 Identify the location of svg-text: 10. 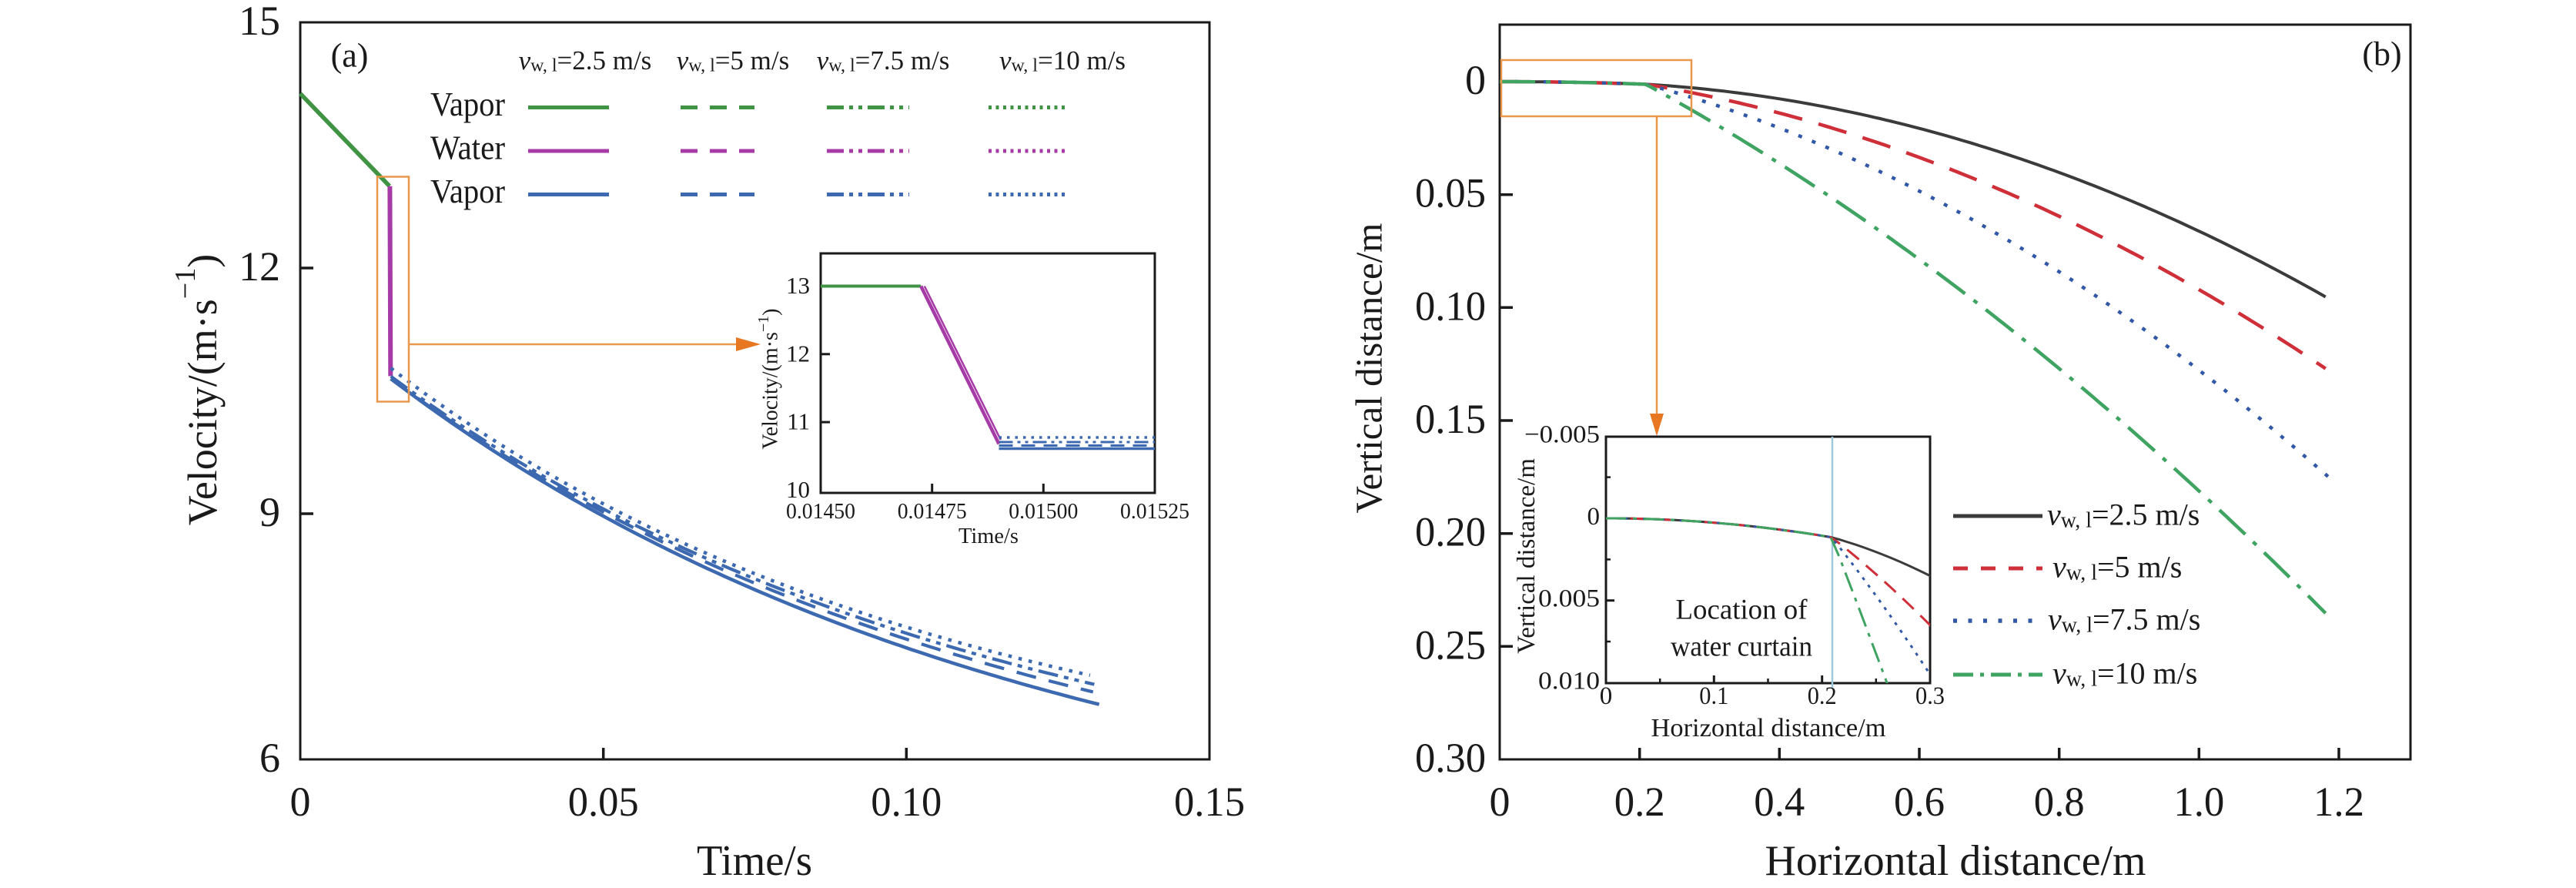
(798, 489).